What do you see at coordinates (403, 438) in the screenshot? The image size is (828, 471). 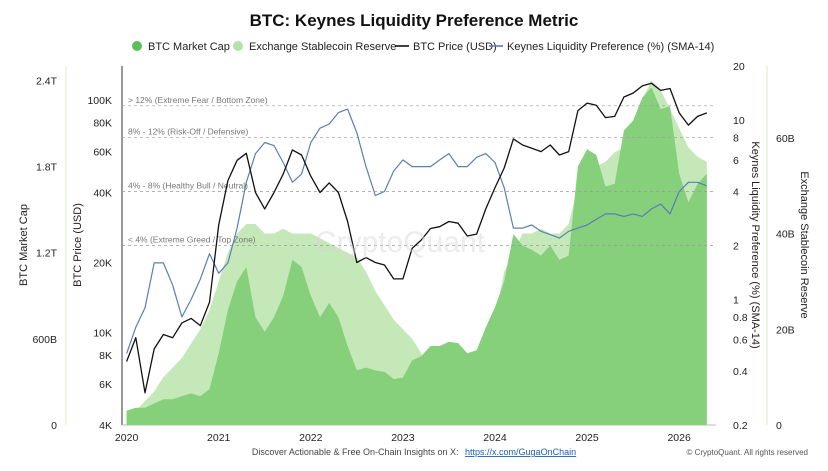 I see `x-tick-label: 2023` at bounding box center [403, 438].